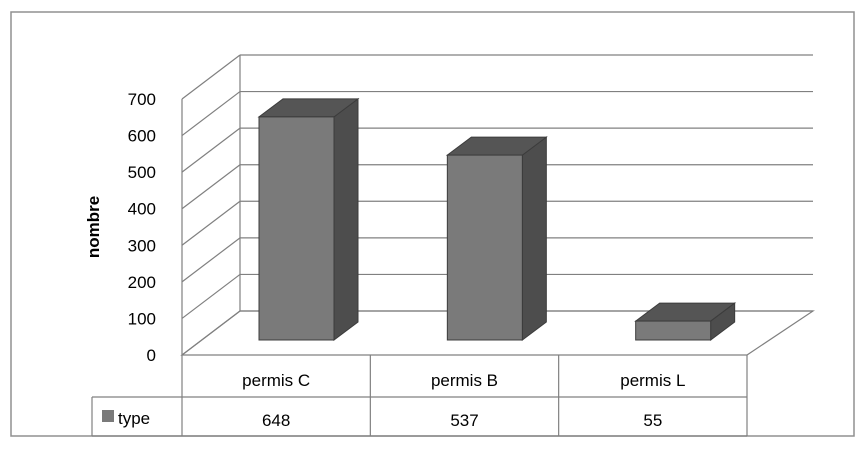 The height and width of the screenshot is (449, 866). What do you see at coordinates (464, 420) in the screenshot?
I see `data-label: 537` at bounding box center [464, 420].